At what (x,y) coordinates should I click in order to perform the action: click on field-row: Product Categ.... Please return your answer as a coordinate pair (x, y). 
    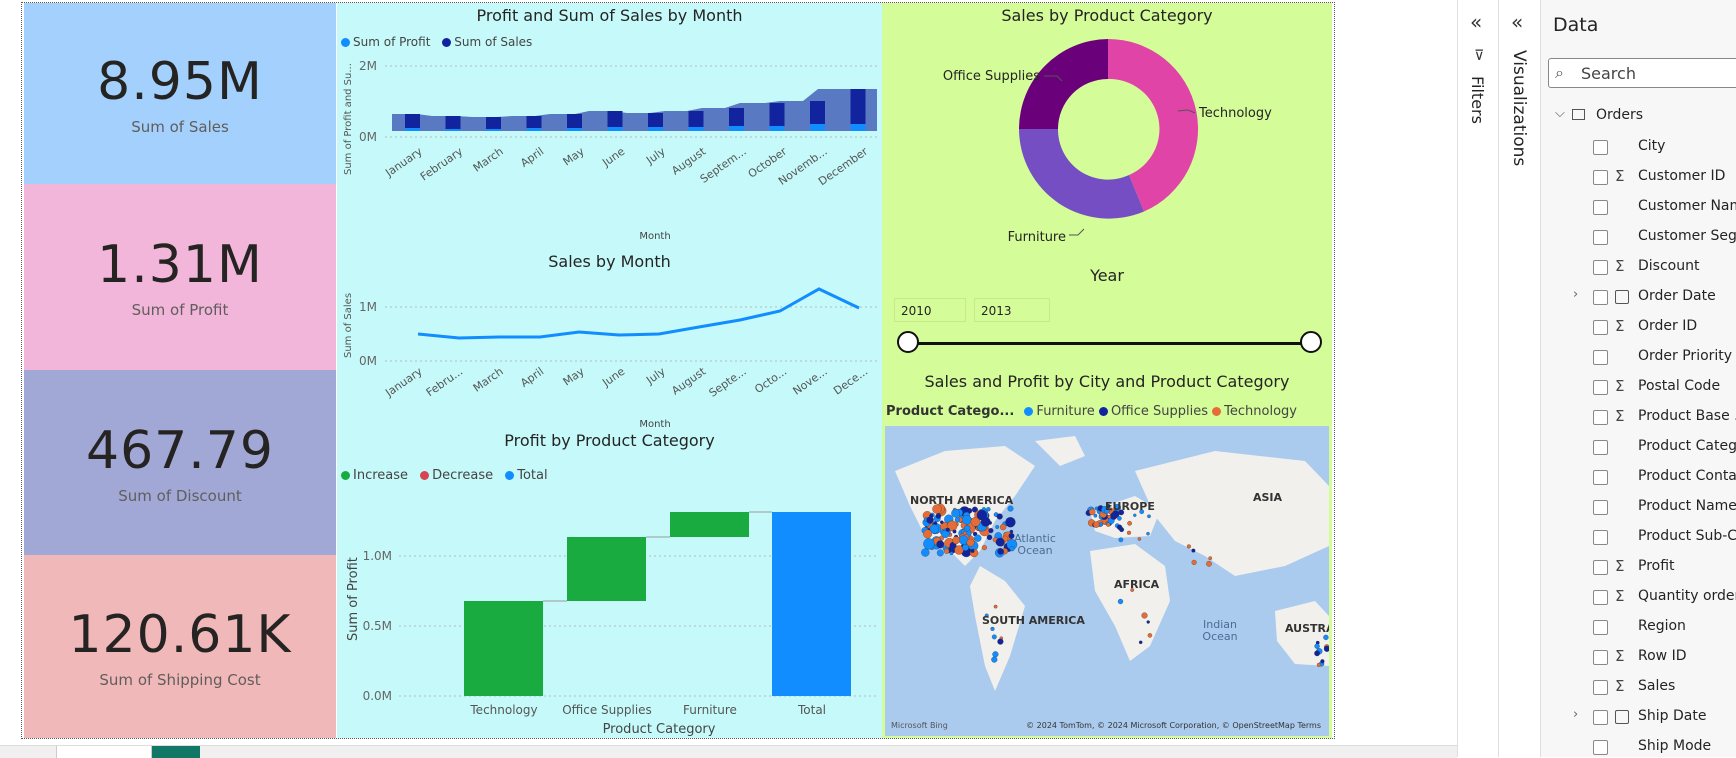
    Looking at the image, I should click on (1638, 447).